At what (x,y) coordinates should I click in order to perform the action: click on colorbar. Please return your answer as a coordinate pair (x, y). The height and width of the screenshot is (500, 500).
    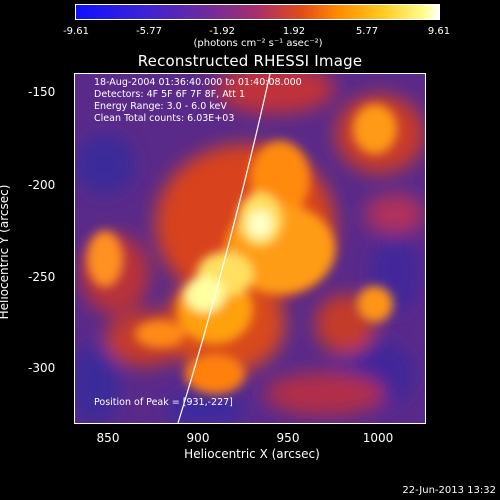
    Looking at the image, I should click on (257, 12).